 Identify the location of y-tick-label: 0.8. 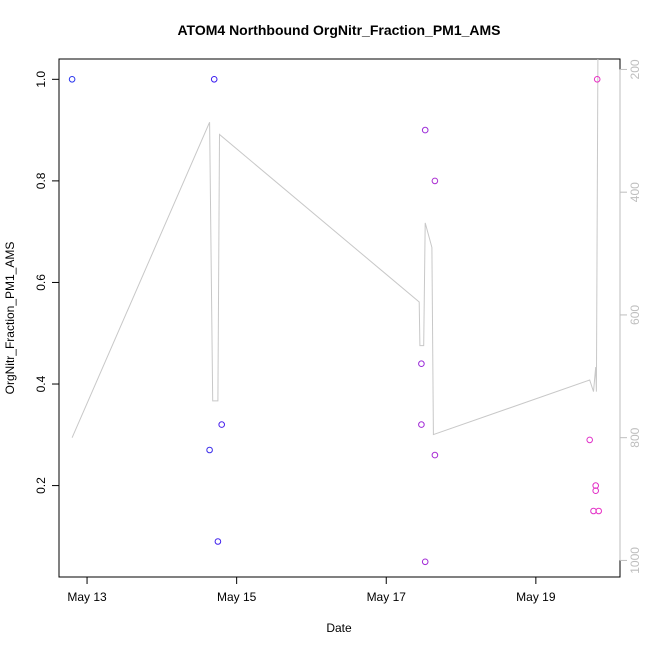
(41, 180).